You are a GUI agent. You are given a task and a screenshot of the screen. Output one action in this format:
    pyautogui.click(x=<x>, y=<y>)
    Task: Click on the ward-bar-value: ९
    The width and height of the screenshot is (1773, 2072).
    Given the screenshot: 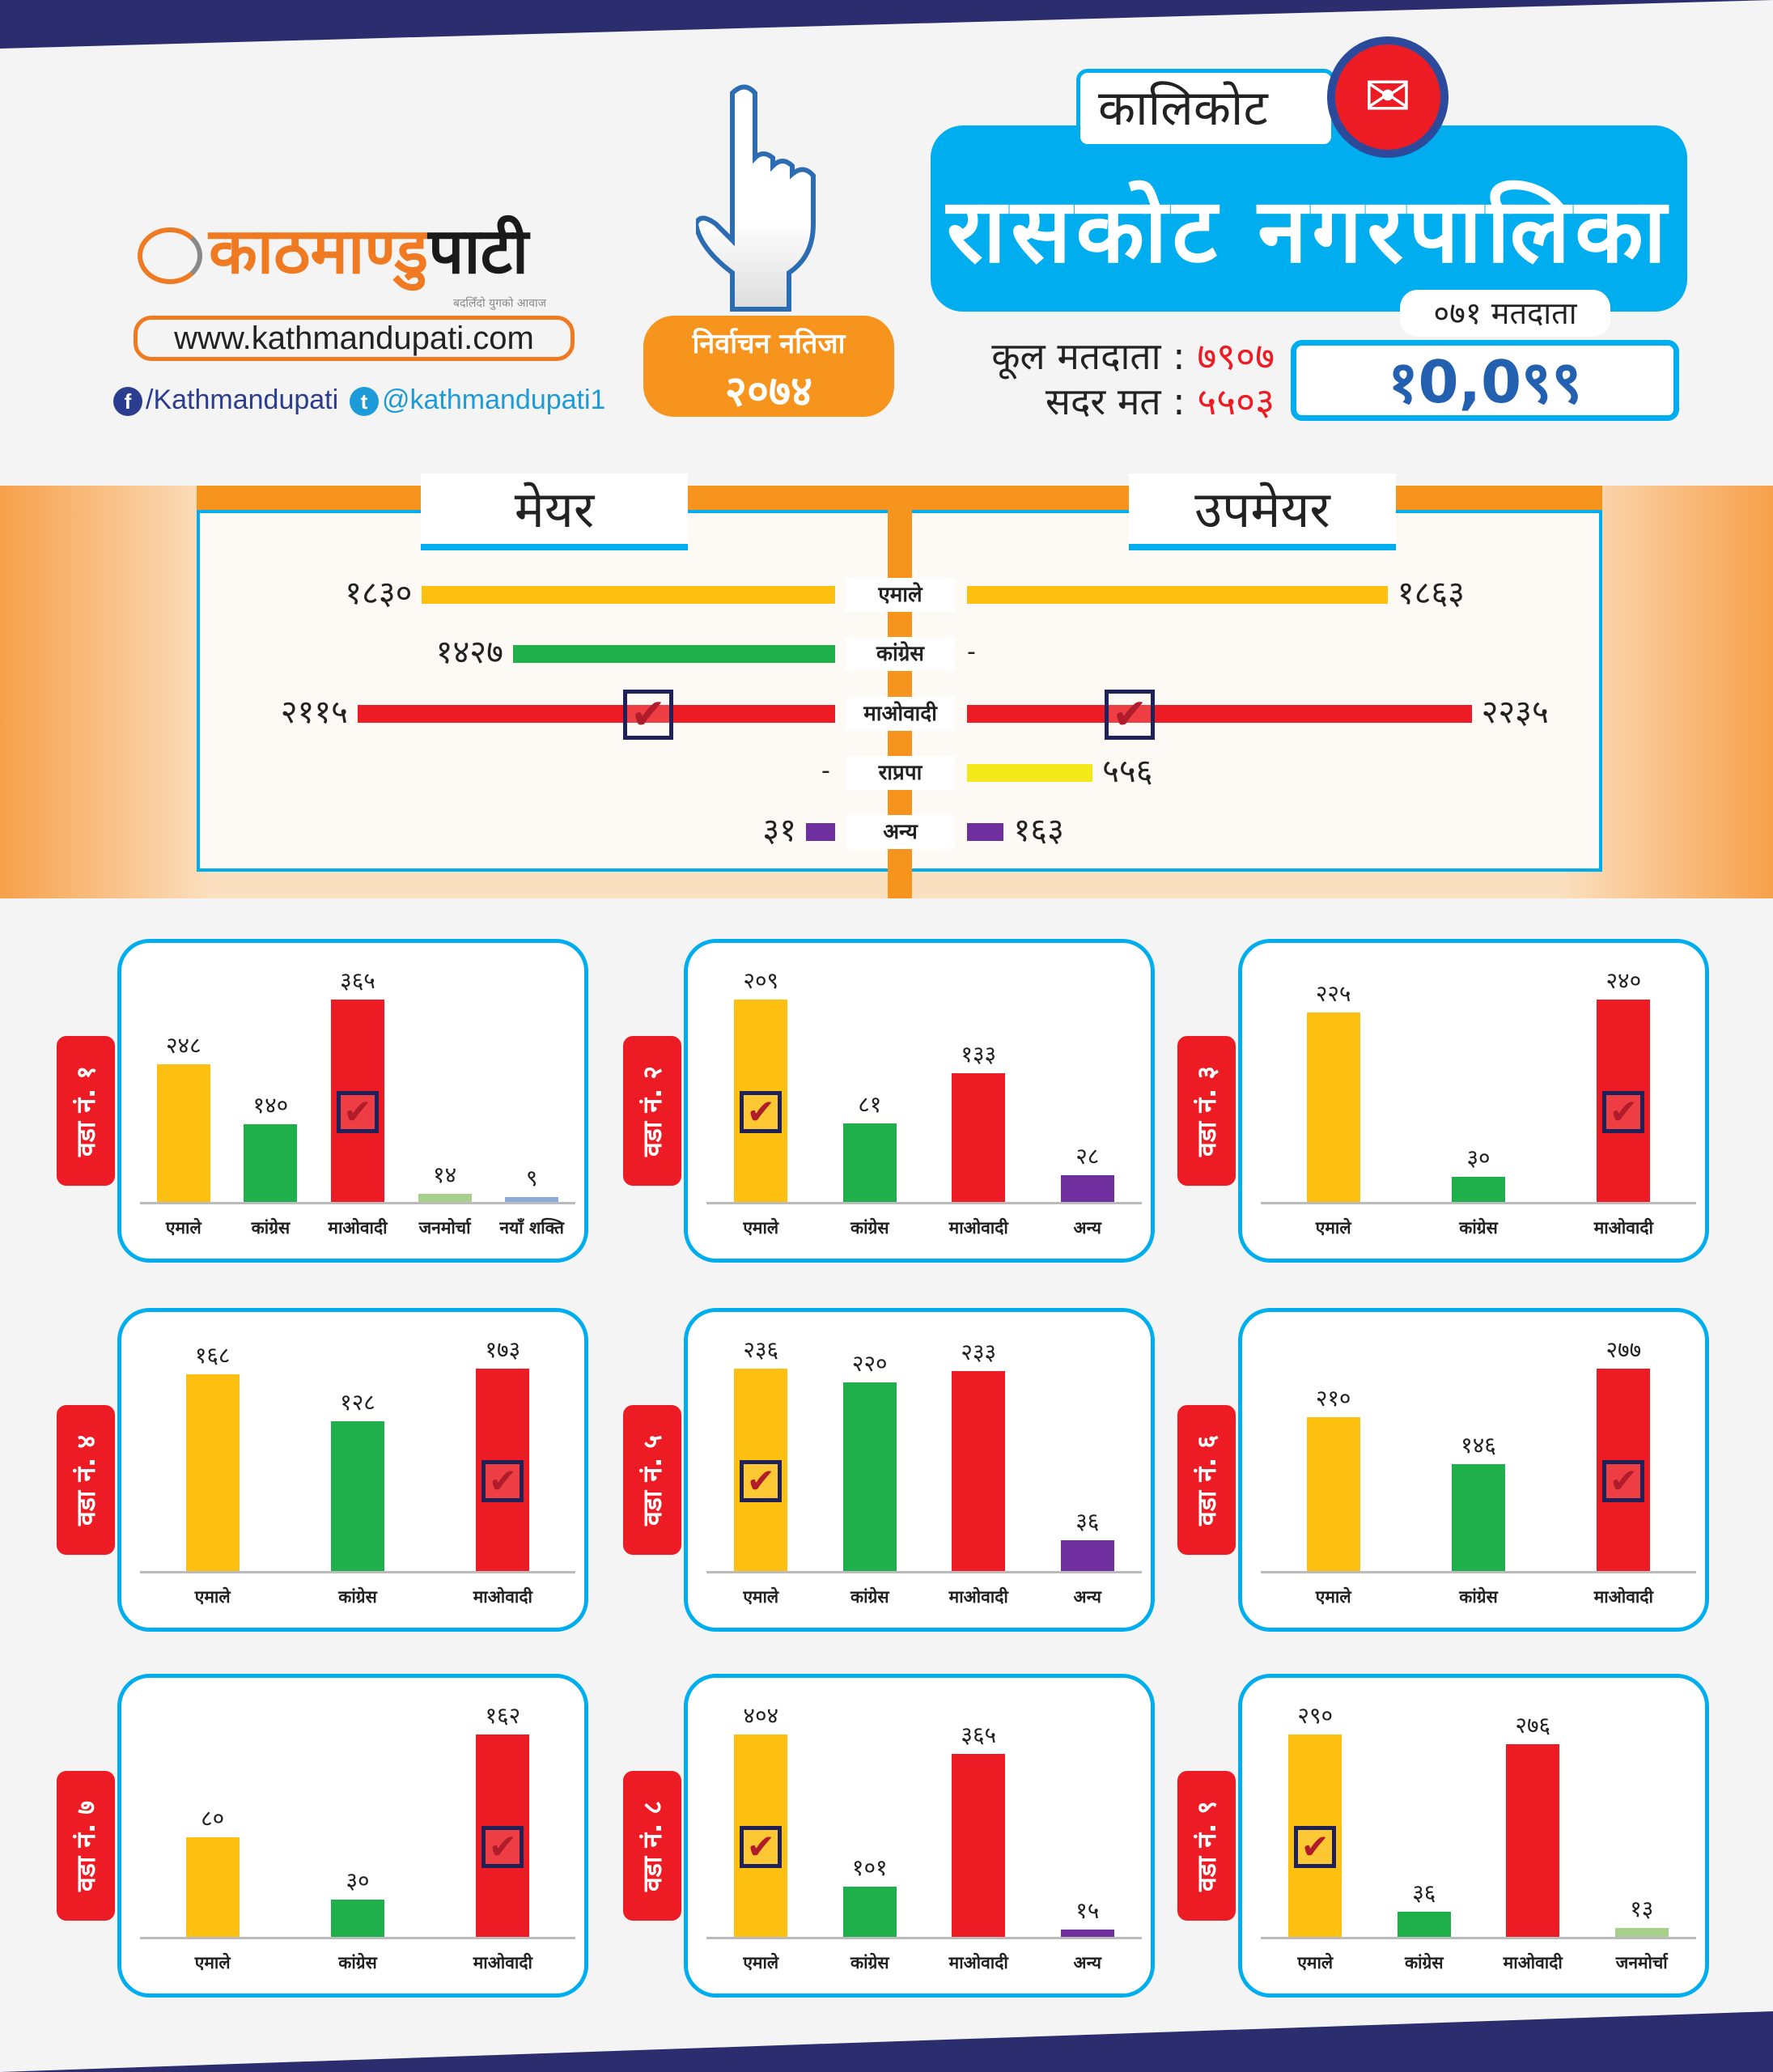 What is the action you would take?
    pyautogui.click(x=531, y=1177)
    